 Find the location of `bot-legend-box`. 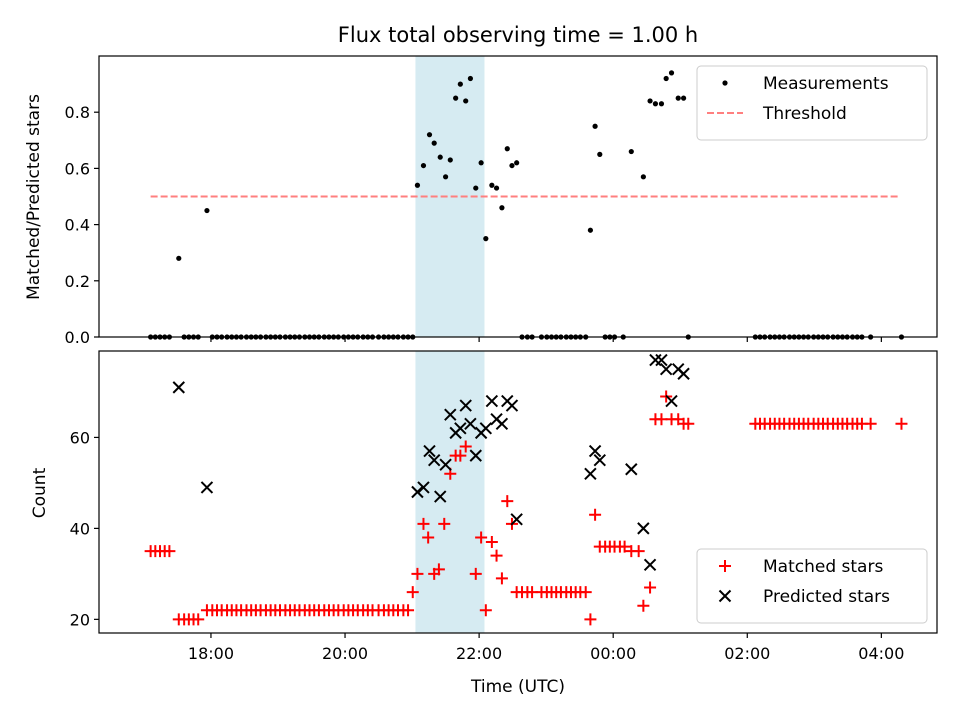

bot-legend-box is located at coordinates (812, 586).